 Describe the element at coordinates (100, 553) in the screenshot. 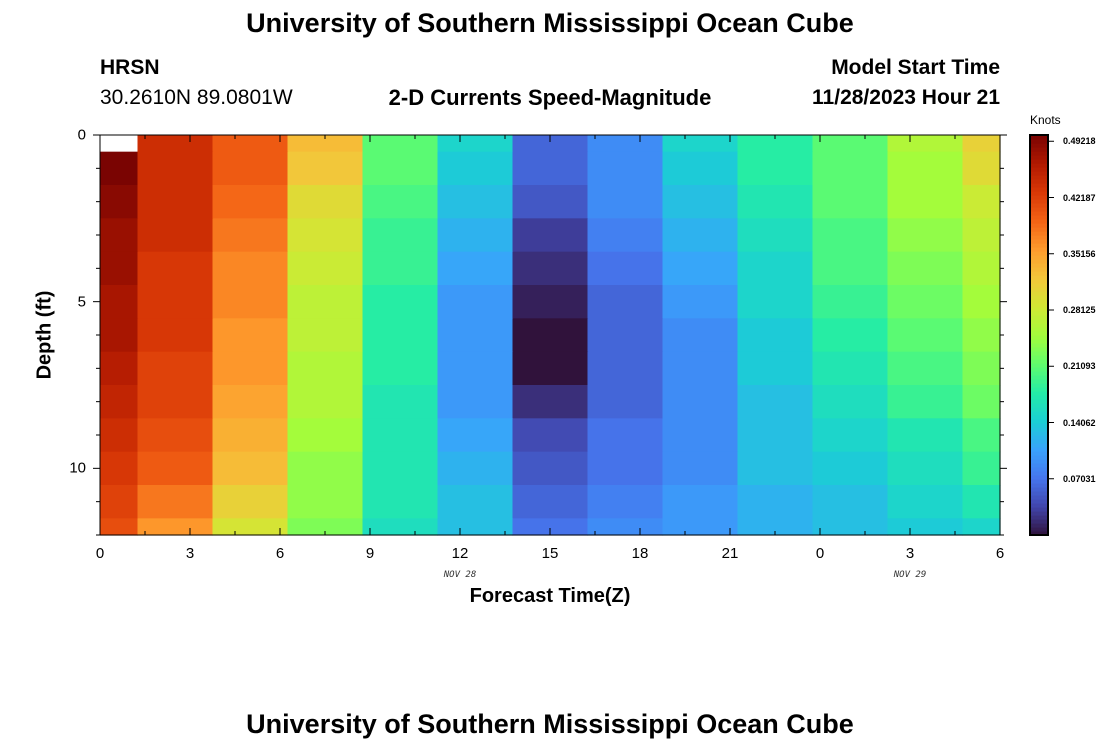

I see `x-tick-label: 0` at that location.